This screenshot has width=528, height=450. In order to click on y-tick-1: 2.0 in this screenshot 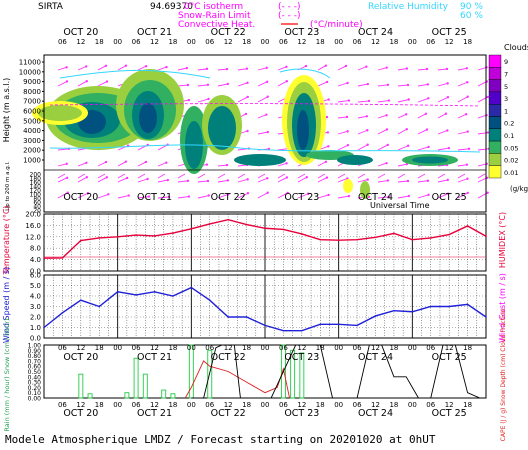, I will do `click(35, 318)`.